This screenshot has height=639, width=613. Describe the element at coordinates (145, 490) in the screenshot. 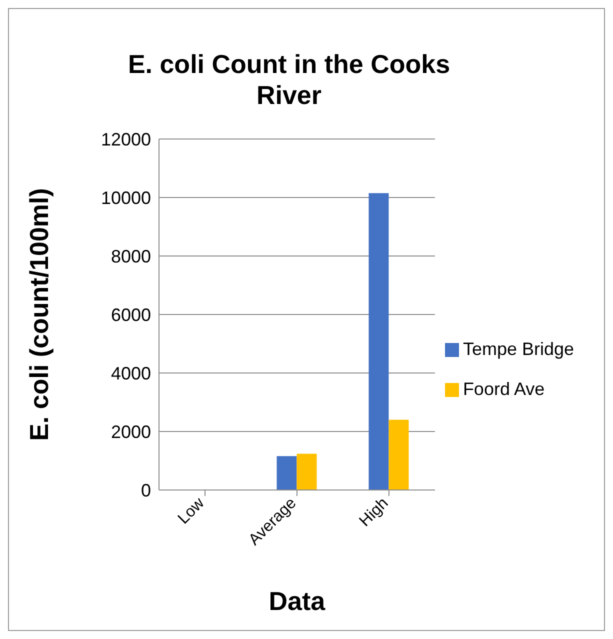

I see `y-tick-label: 0` at that location.